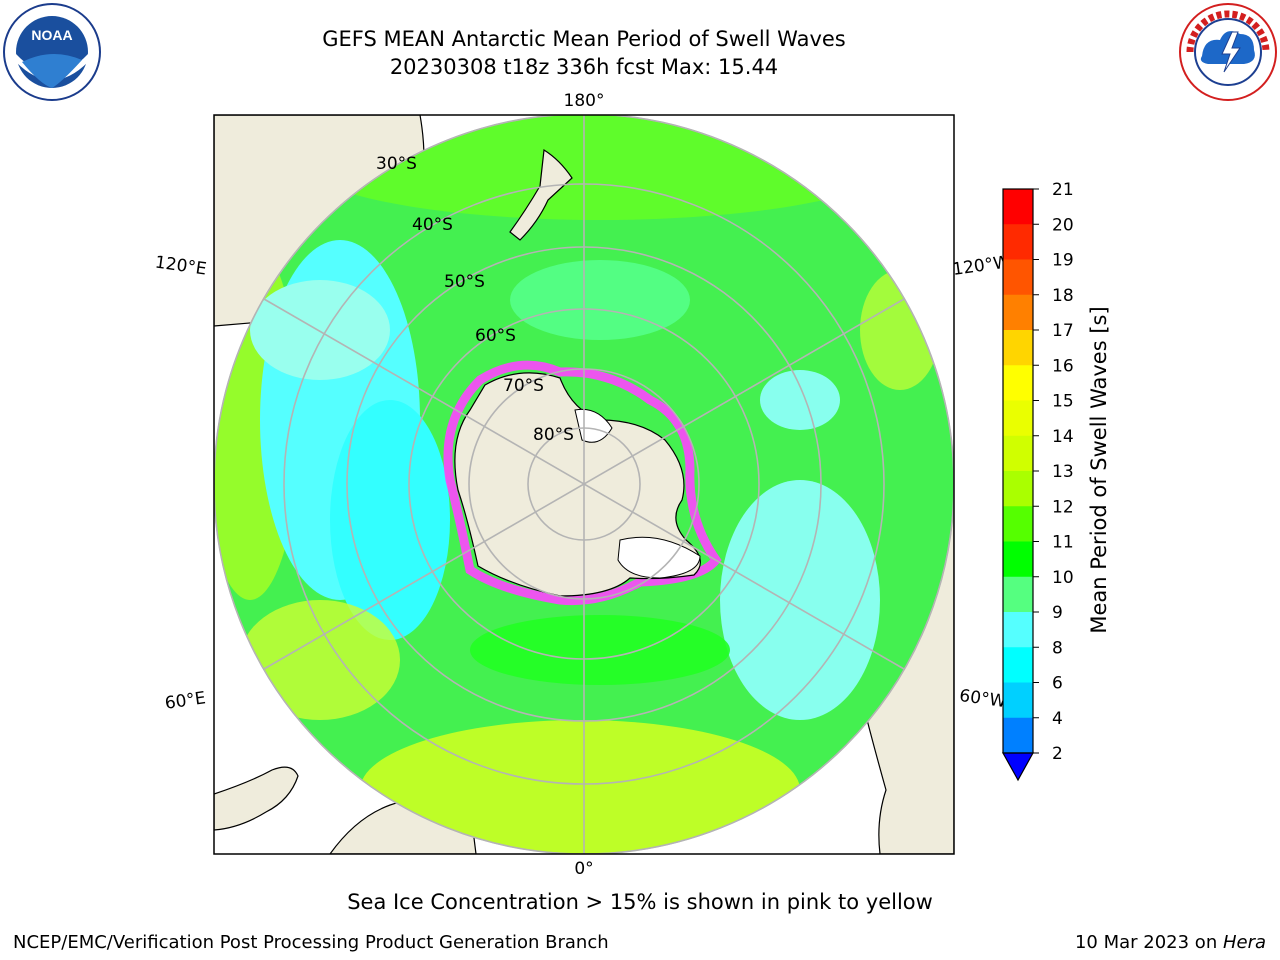  Describe the element at coordinates (1018, 767) in the screenshot. I see `colorbar-extend-arrow` at that location.